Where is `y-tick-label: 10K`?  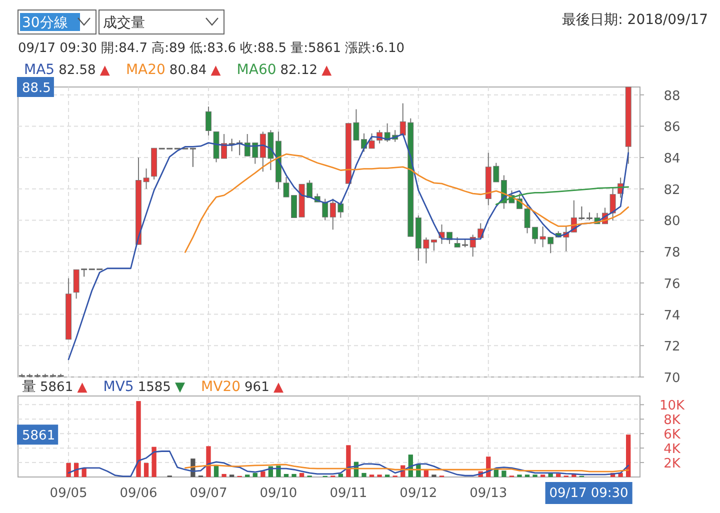 y-tick-label: 10K is located at coordinates (672, 406).